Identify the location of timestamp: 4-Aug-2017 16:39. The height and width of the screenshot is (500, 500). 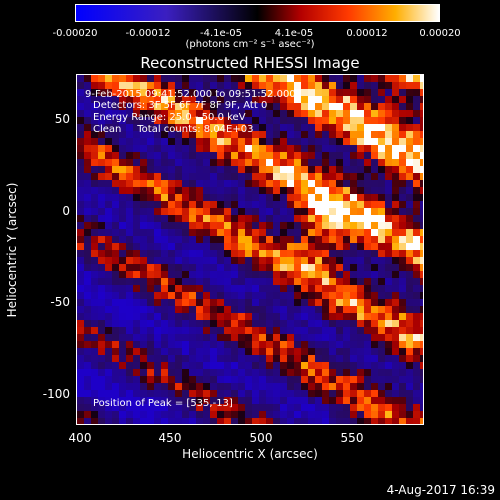
(440, 490).